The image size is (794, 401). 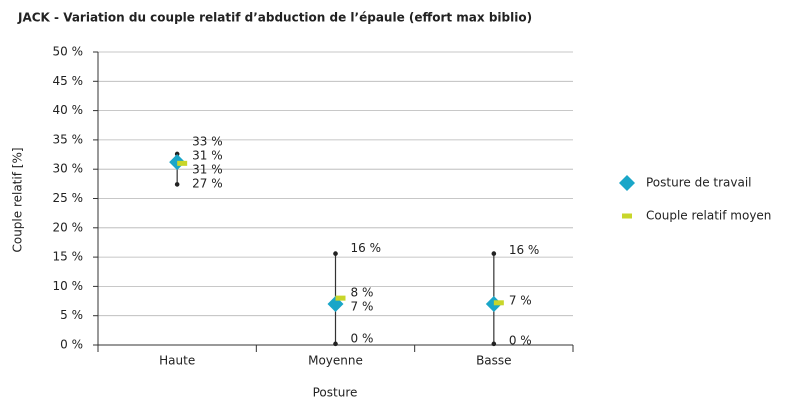 What do you see at coordinates (71, 315) in the screenshot?
I see `y-tick-label: 5 %` at bounding box center [71, 315].